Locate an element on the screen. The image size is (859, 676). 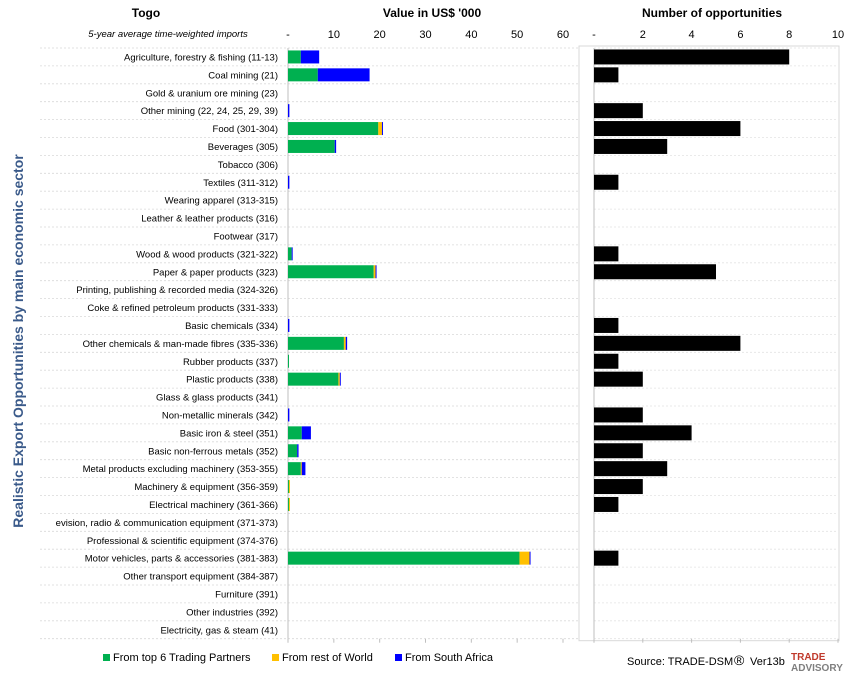
category-label: Rubber products (337) is located at coordinates (230, 362).